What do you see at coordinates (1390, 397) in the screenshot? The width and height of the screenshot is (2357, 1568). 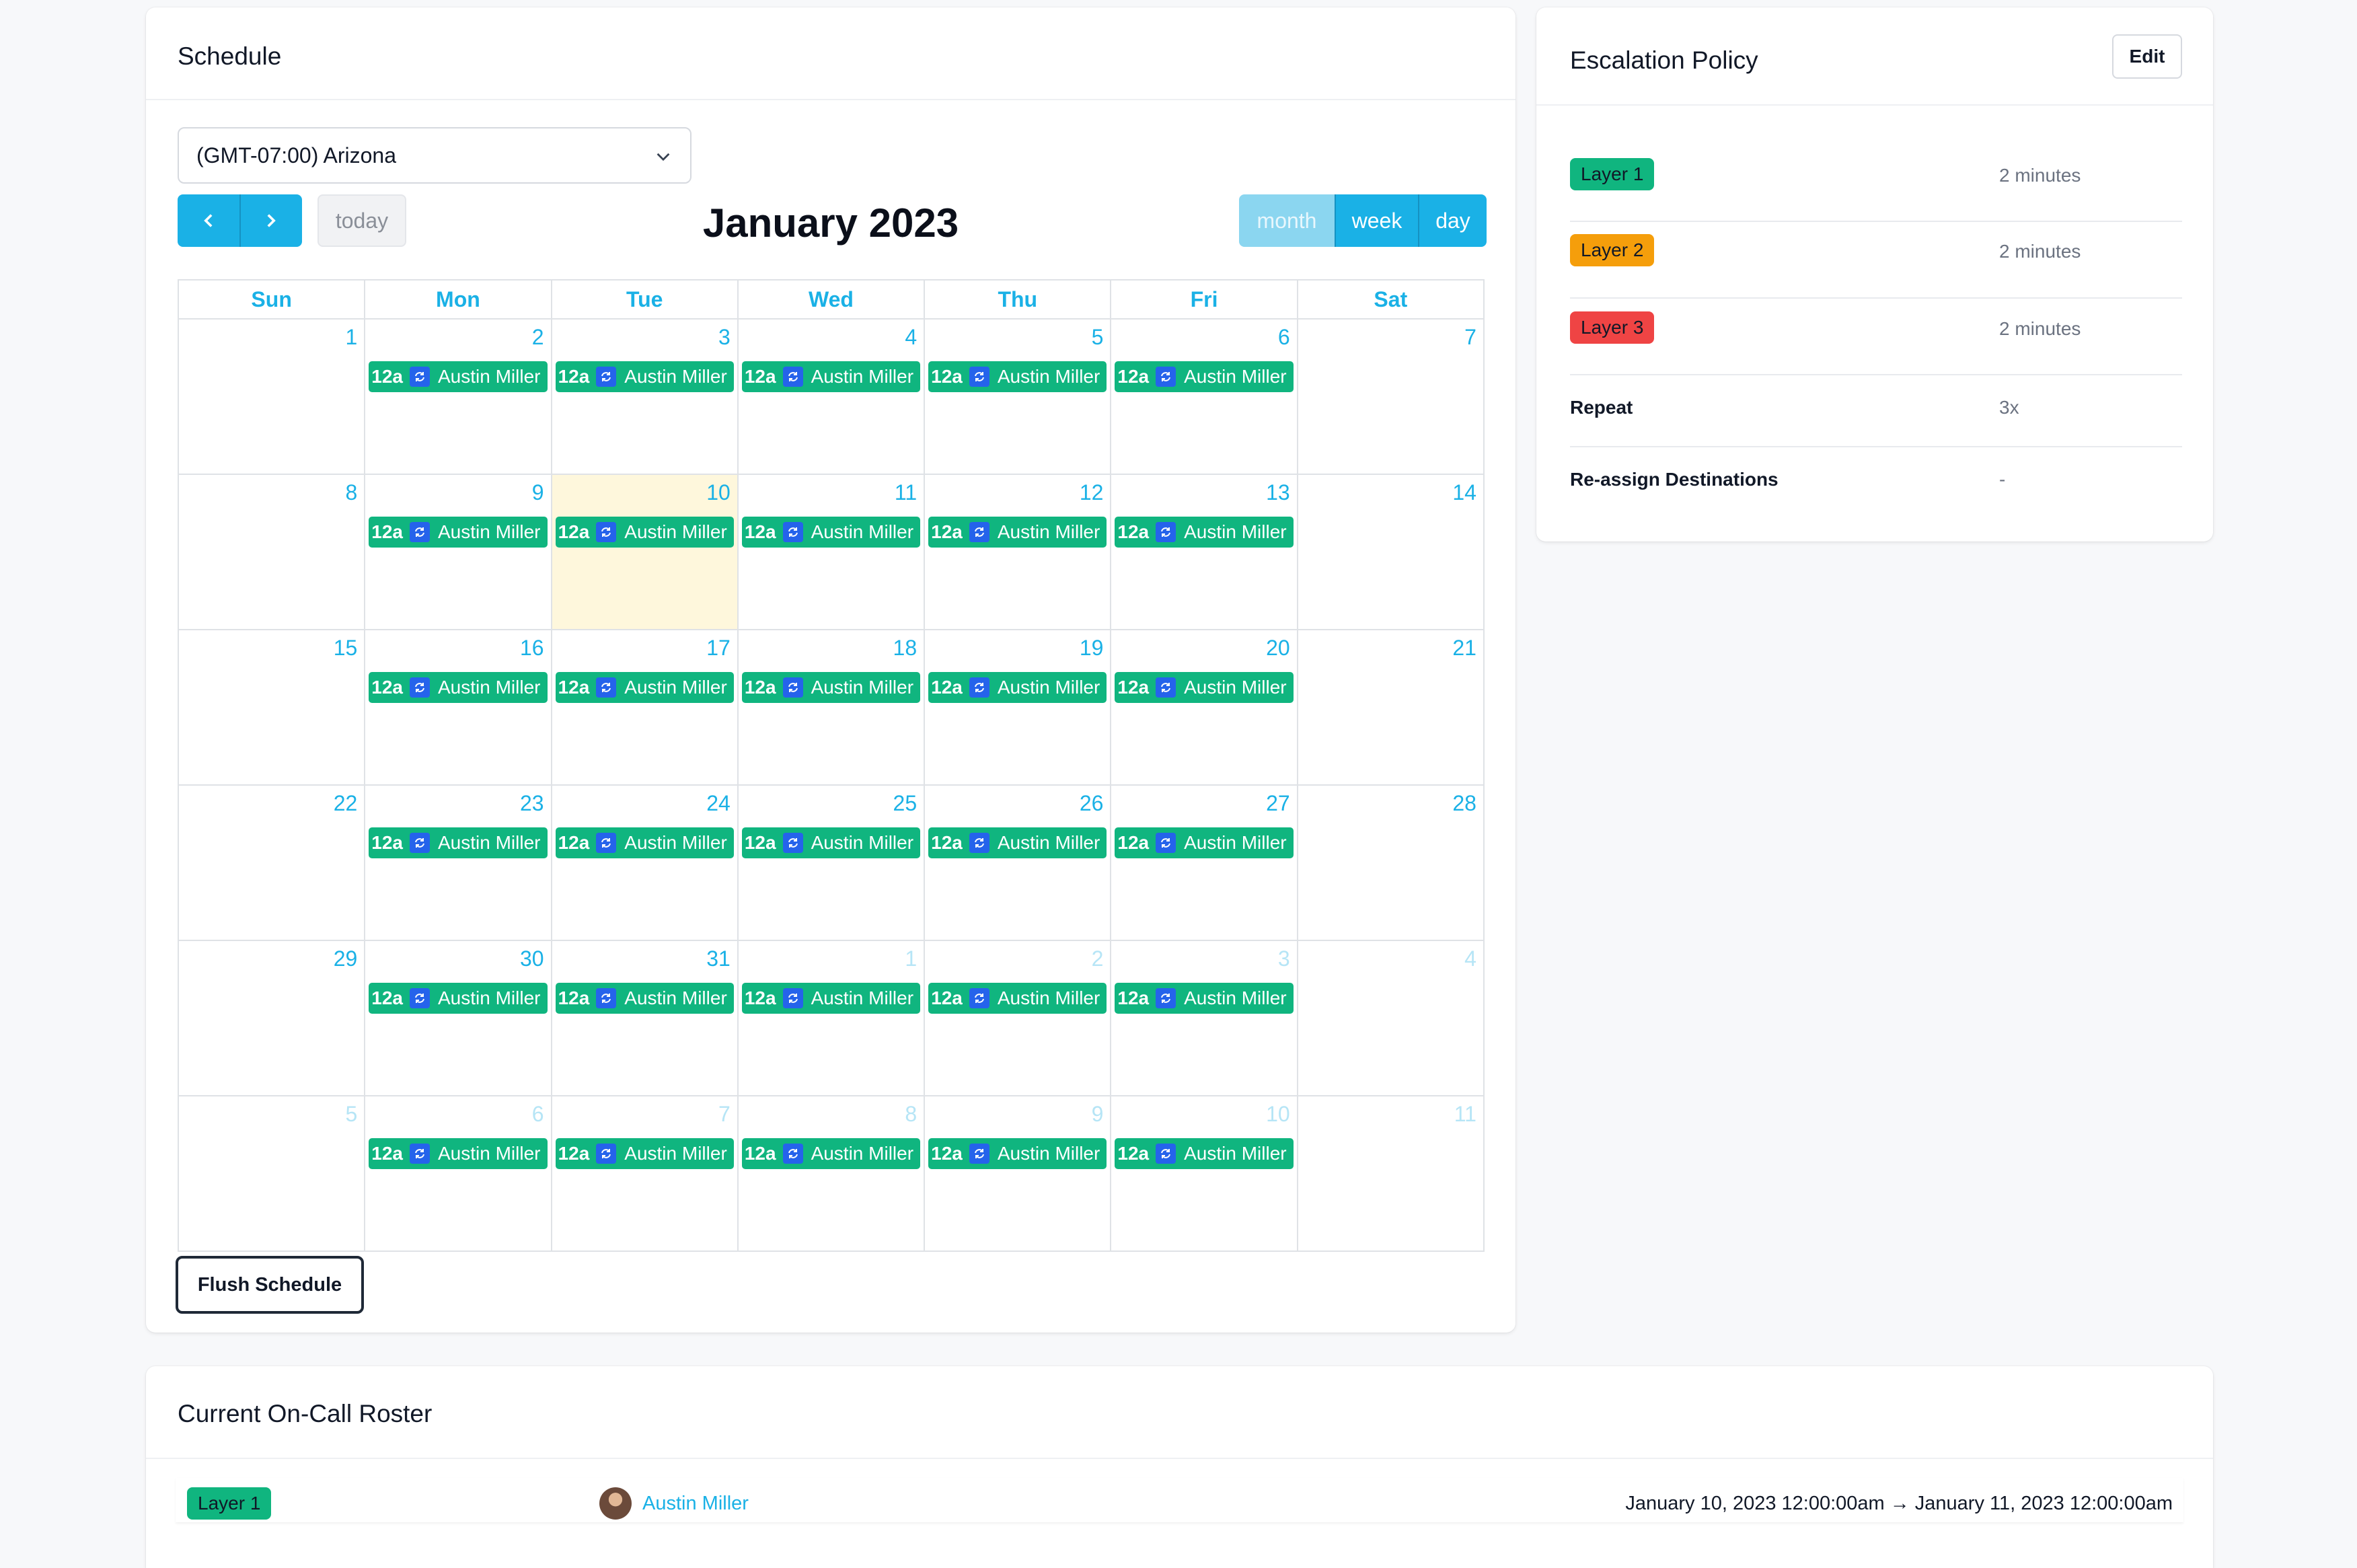 I see `calendar-day-cell: 7` at bounding box center [1390, 397].